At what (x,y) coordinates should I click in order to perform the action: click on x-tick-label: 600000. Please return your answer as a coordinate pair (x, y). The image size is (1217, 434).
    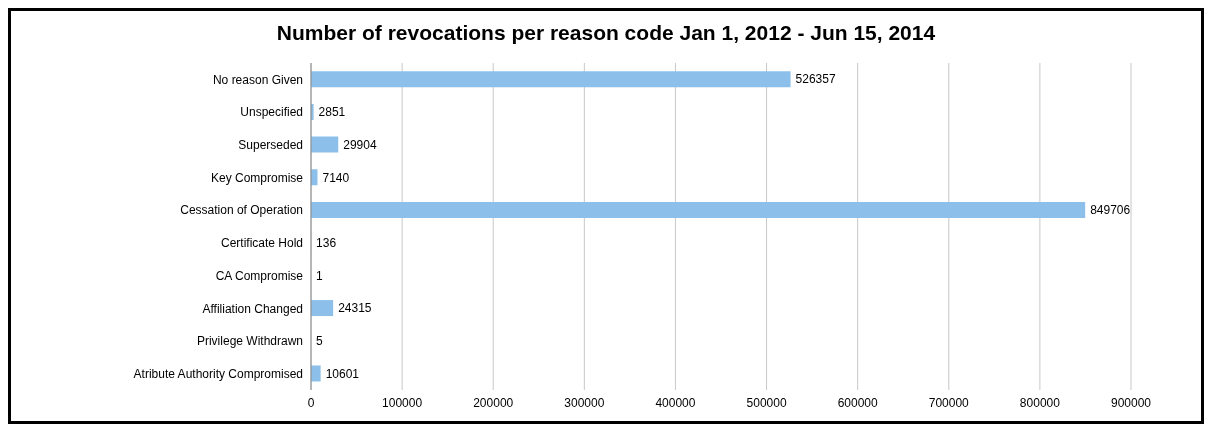
    Looking at the image, I should click on (858, 402).